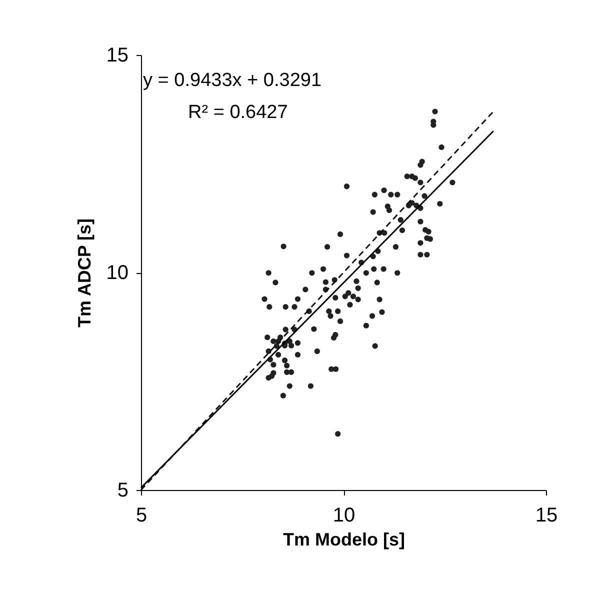  Describe the element at coordinates (238, 112) in the screenshot. I see `annotation: R² = 0.6427` at that location.